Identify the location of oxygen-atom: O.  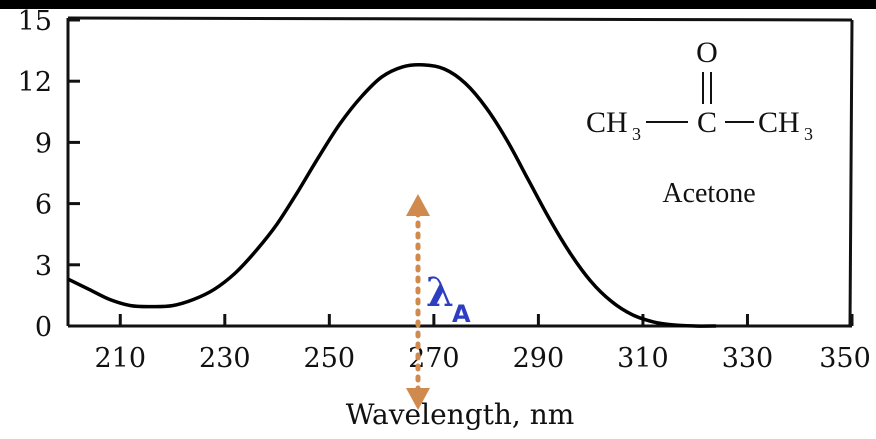
(707, 52).